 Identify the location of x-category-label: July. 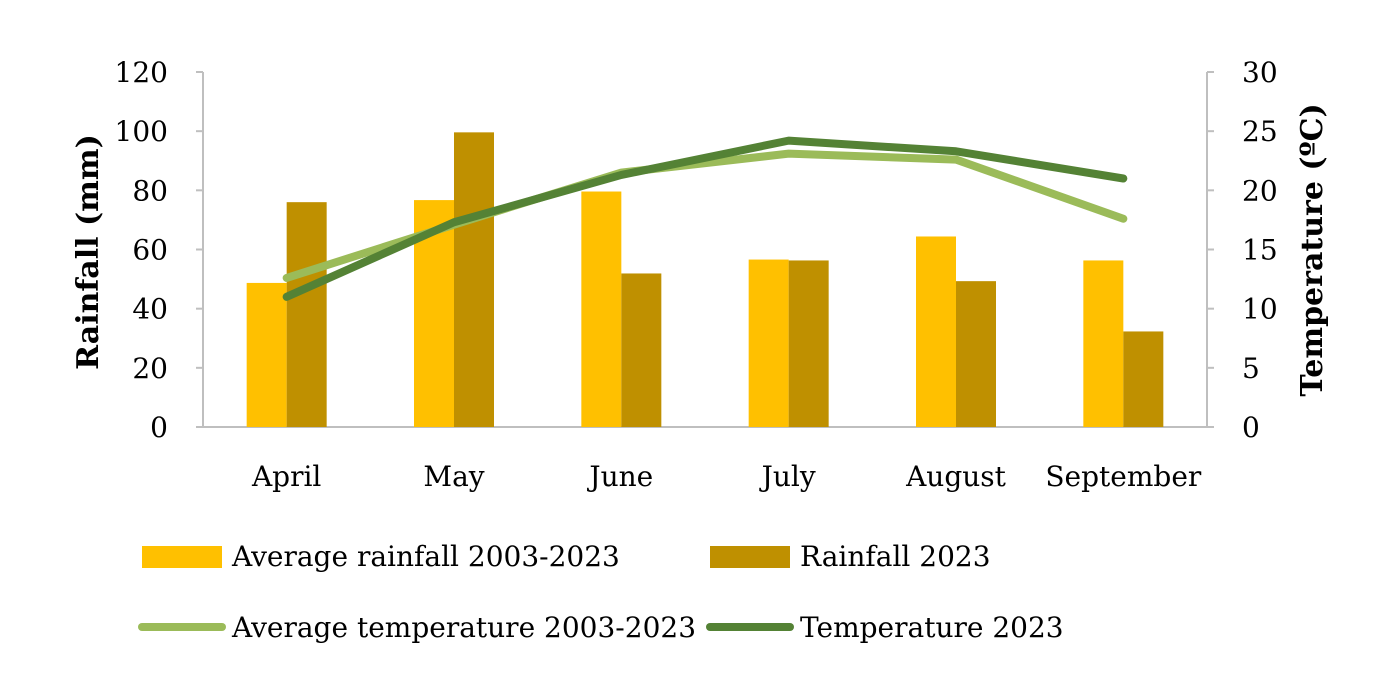
(787, 476).